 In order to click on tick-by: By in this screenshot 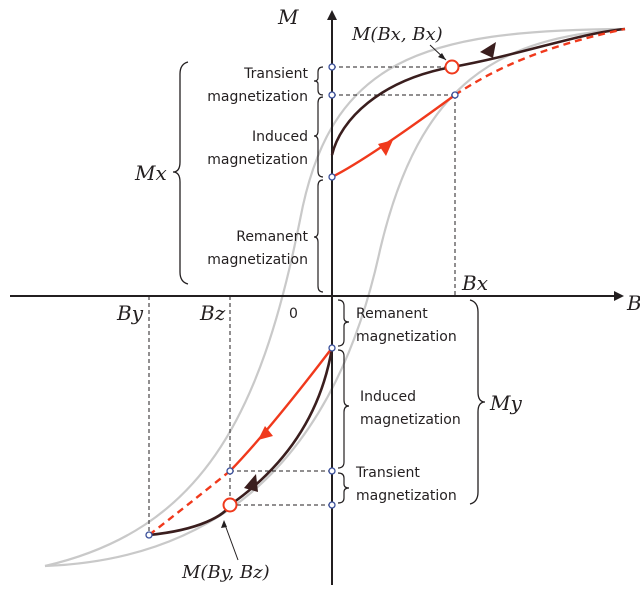, I will do `click(130, 313)`.